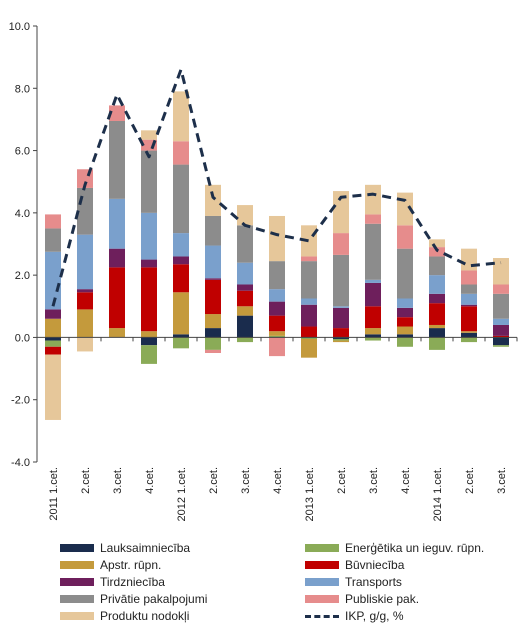 The image size is (527, 629). Describe the element at coordinates (22, 89) in the screenshot. I see `y-tick-label: 8.0` at that location.